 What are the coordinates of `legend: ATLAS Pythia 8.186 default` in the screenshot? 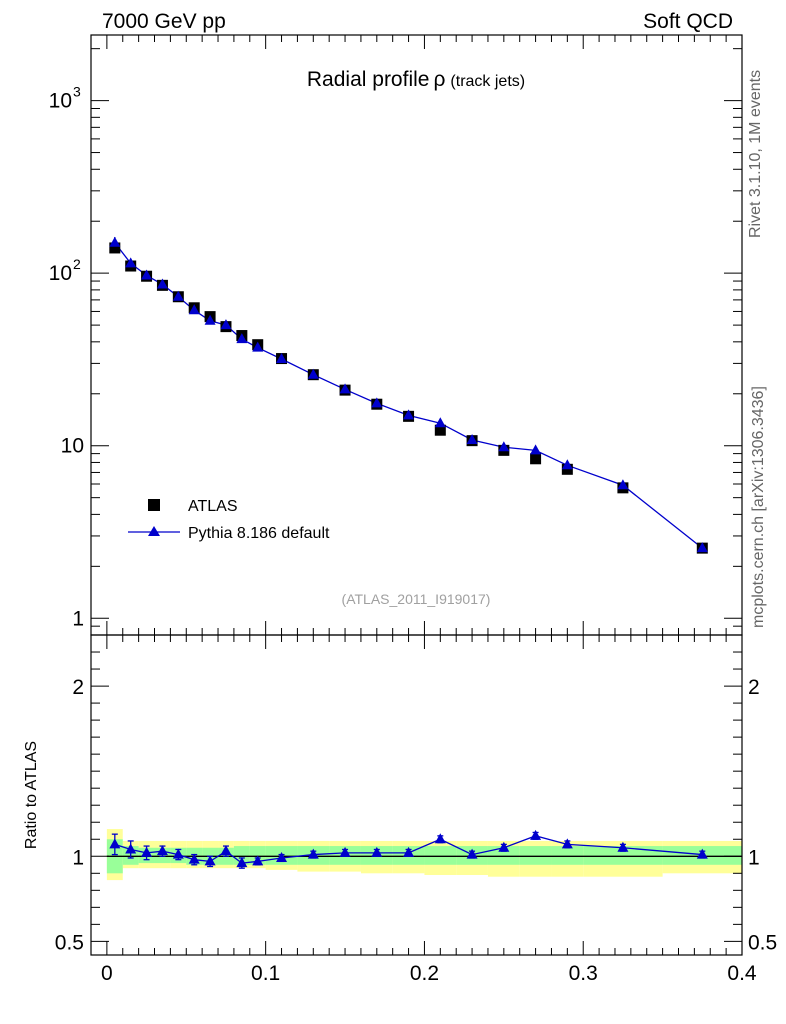 It's located at (229, 520).